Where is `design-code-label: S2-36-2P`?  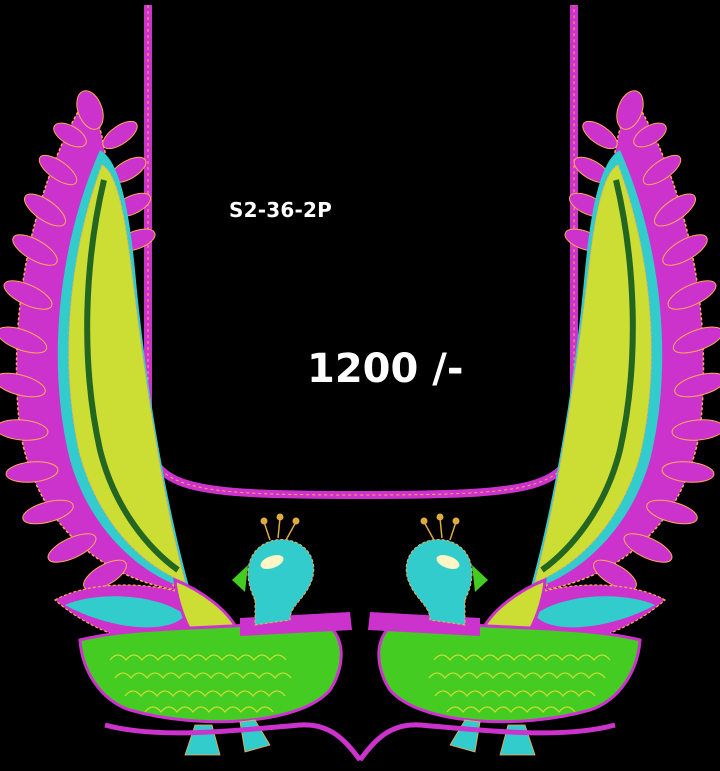
design-code-label: S2-36-2P is located at coordinates (280, 210).